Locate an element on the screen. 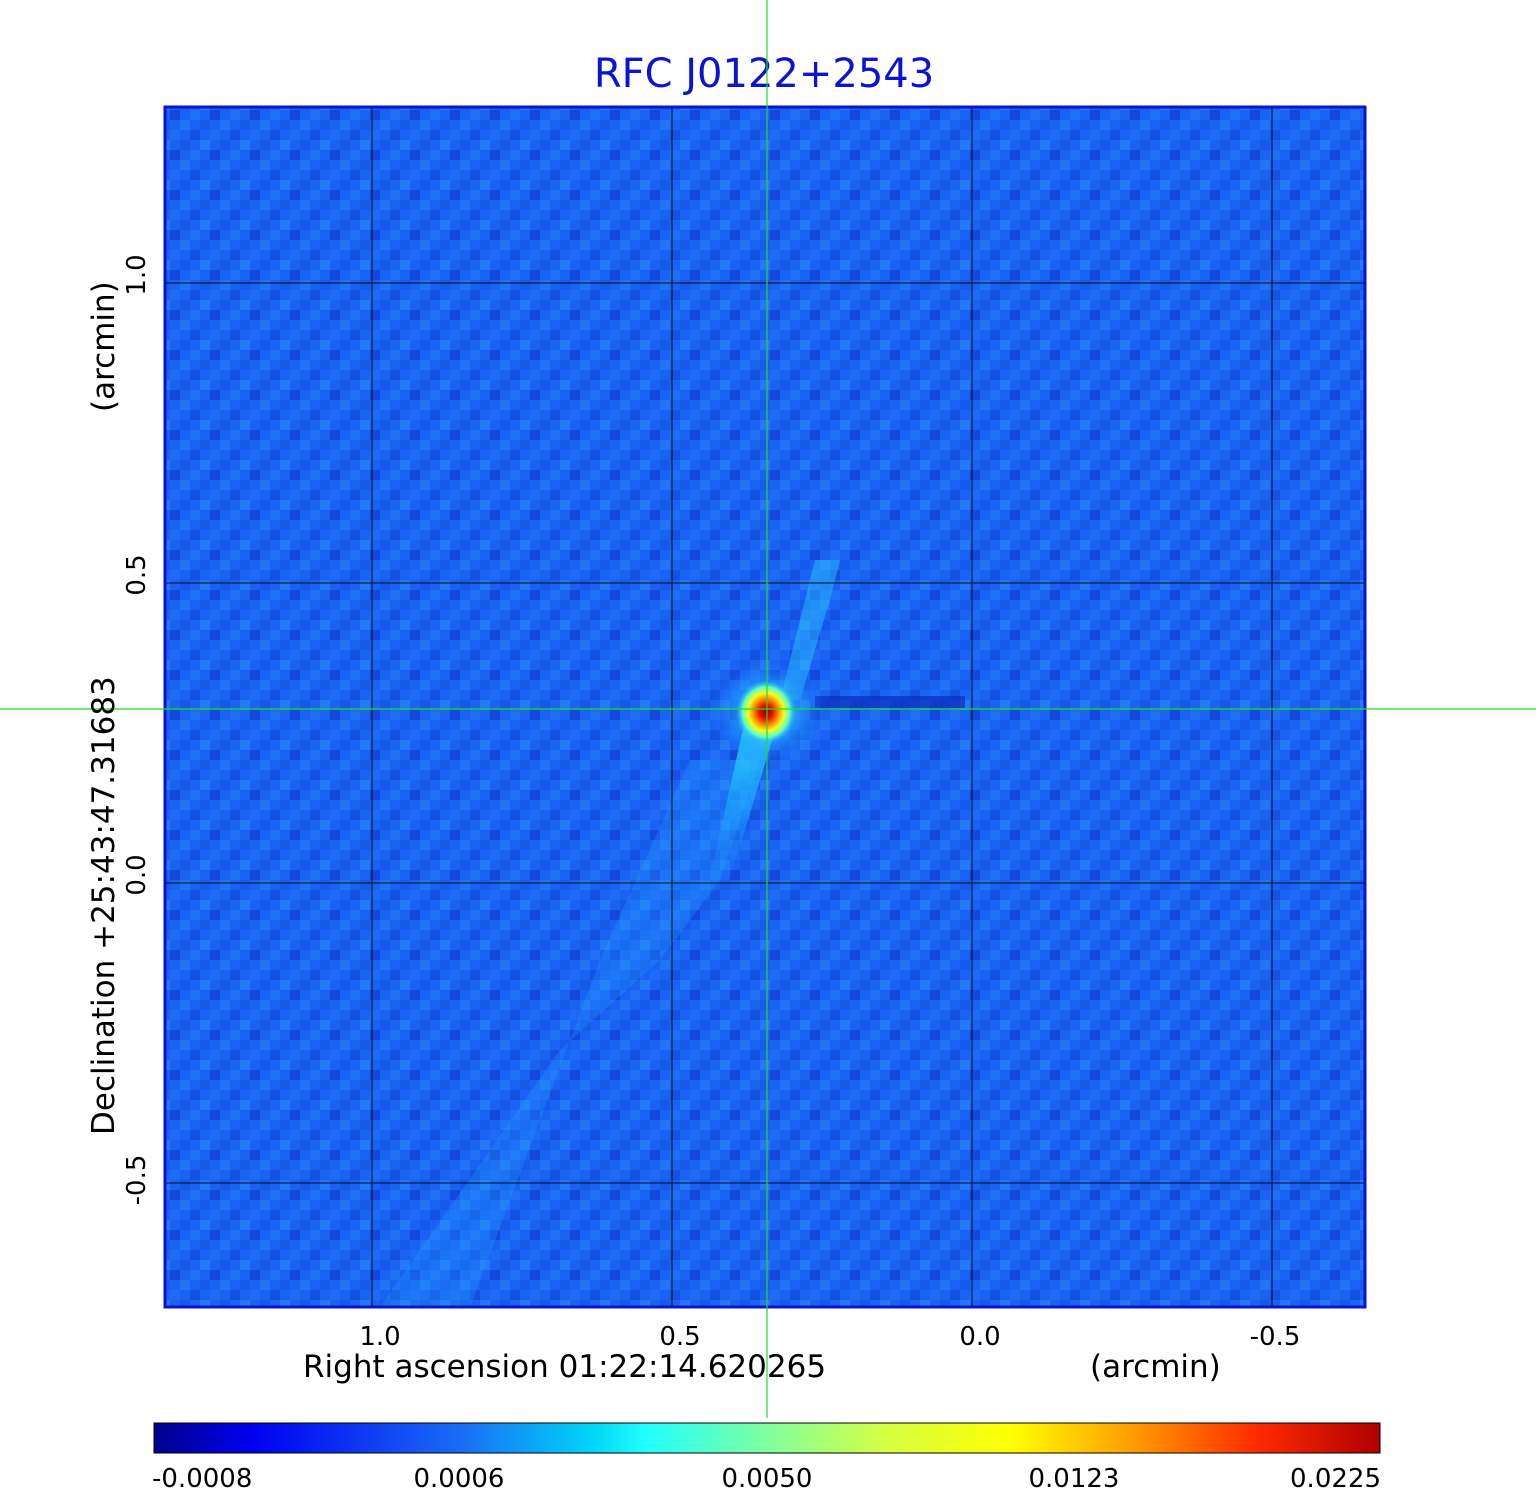  colorbar-tick-label: 0.0123 is located at coordinates (1074, 1479).